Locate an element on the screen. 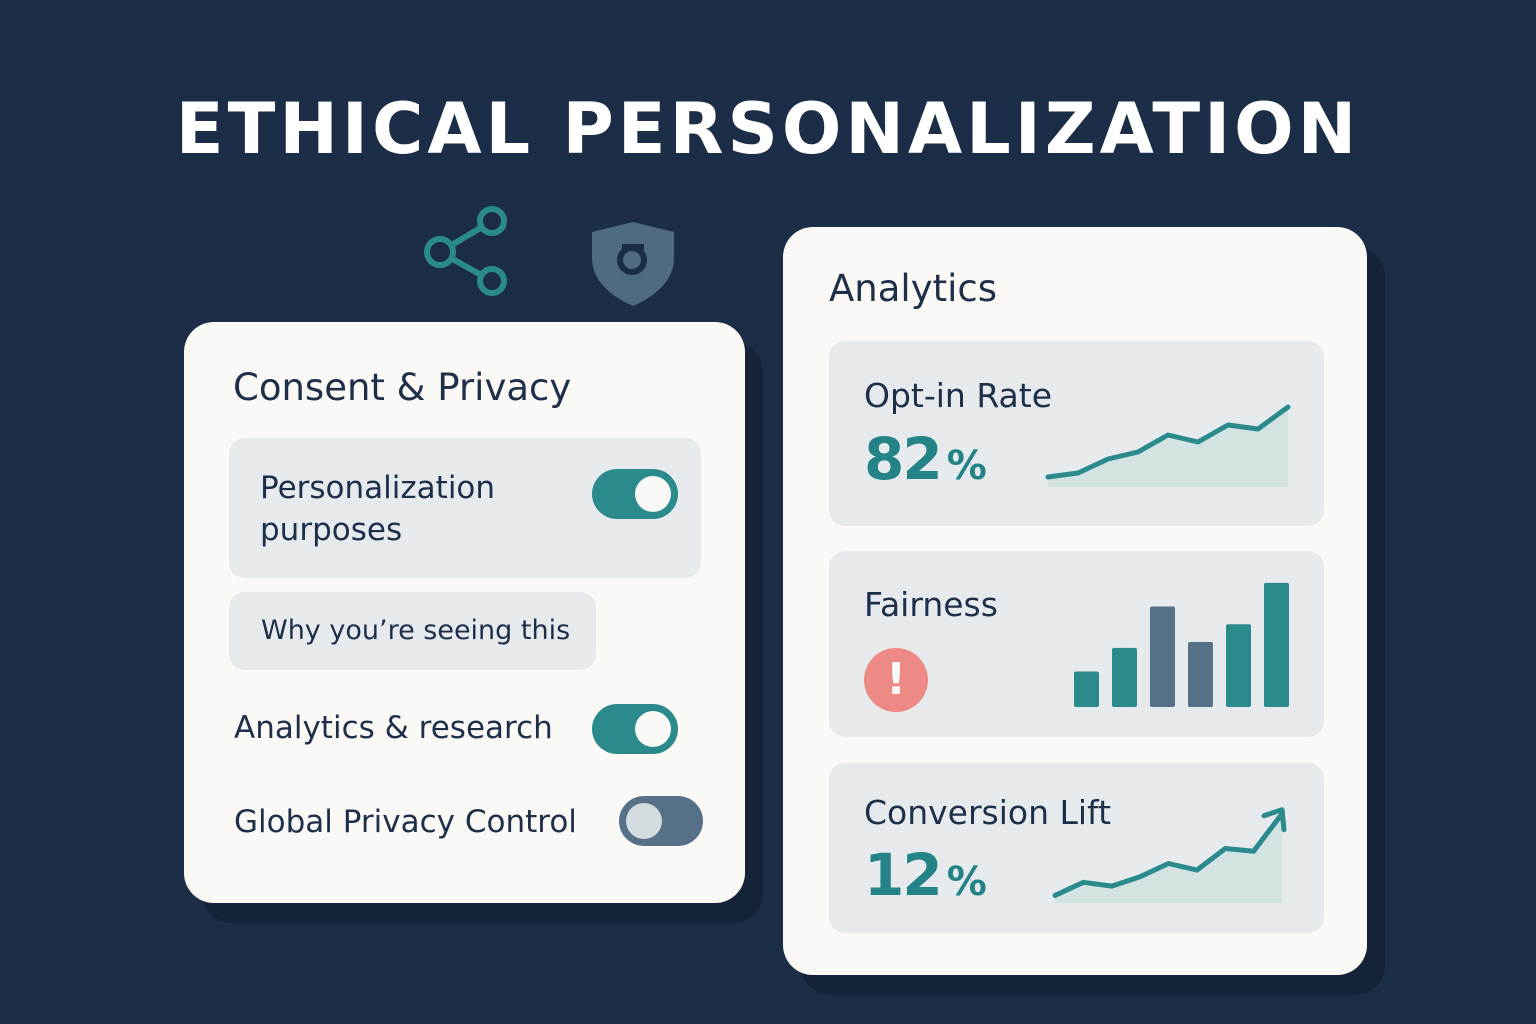 This screenshot has height=1024, width=1536. personalization-label: Personalization purposes is located at coordinates (378, 509).